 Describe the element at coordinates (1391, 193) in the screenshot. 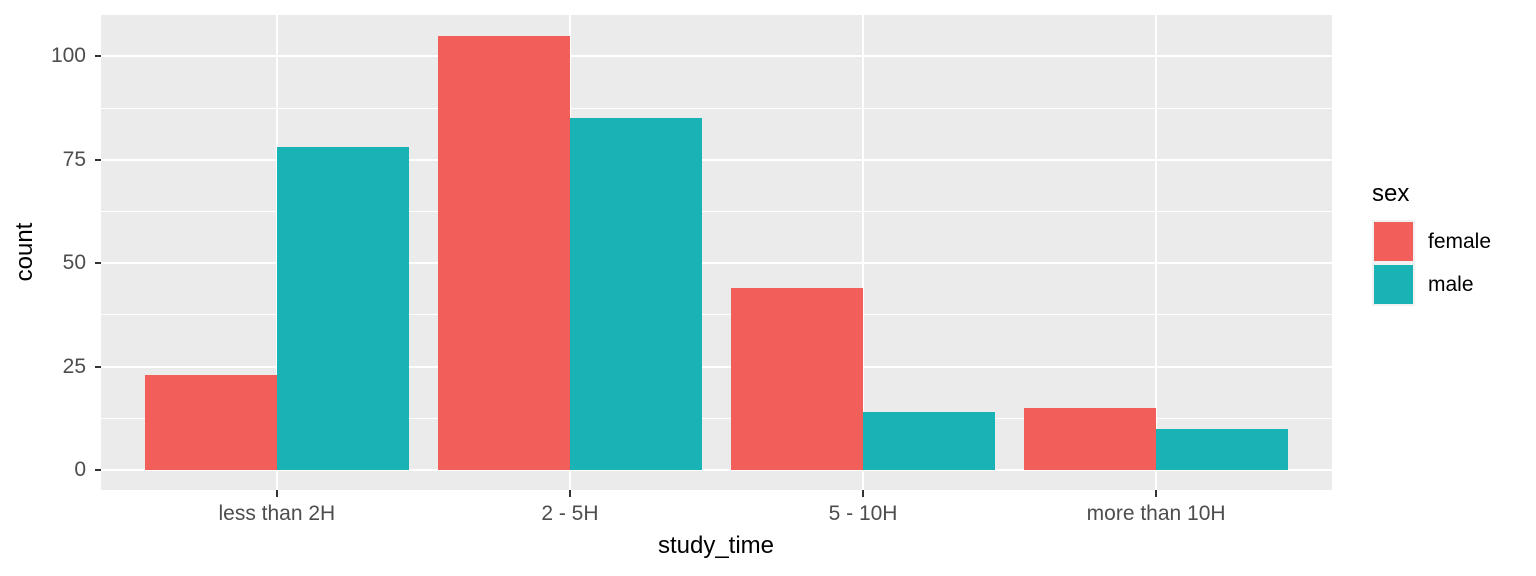

I see `legend-title: sex` at that location.